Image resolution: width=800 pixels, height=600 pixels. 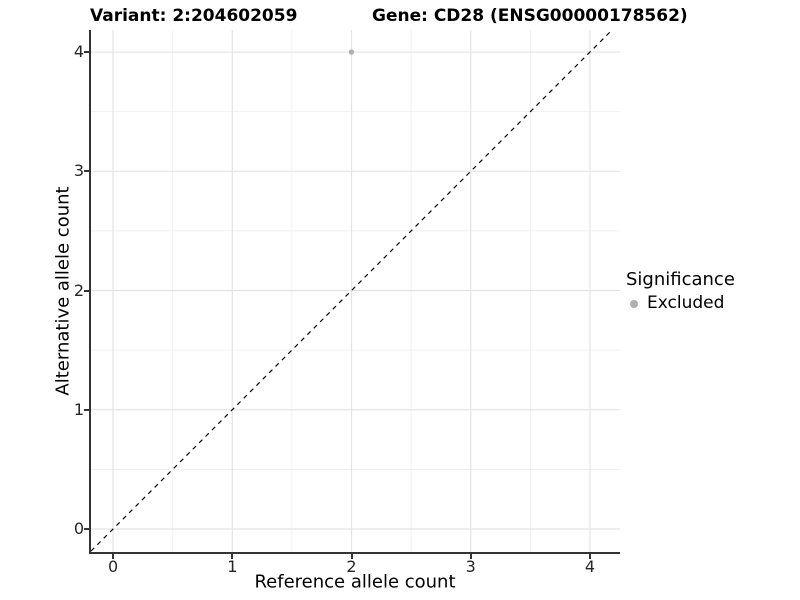 What do you see at coordinates (78, 409) in the screenshot?
I see `y-tick-label: 1` at bounding box center [78, 409].